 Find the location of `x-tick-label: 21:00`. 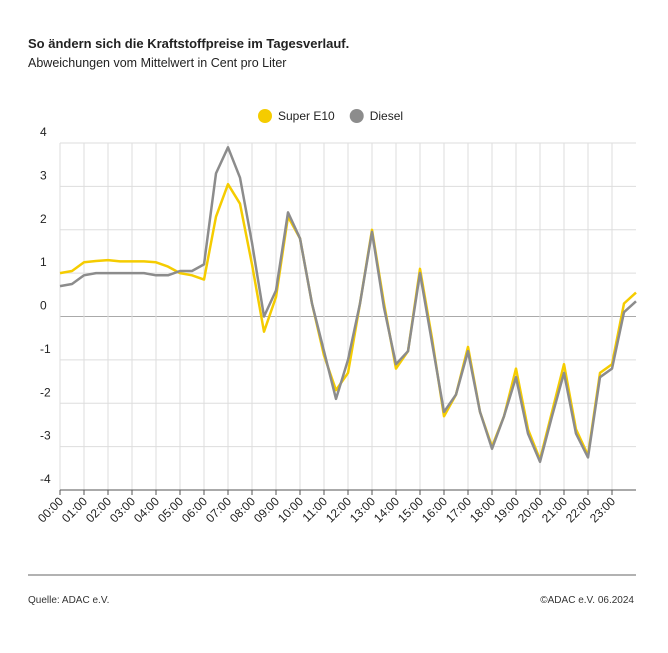

x-tick-label: 21:00 is located at coordinates (554, 509).